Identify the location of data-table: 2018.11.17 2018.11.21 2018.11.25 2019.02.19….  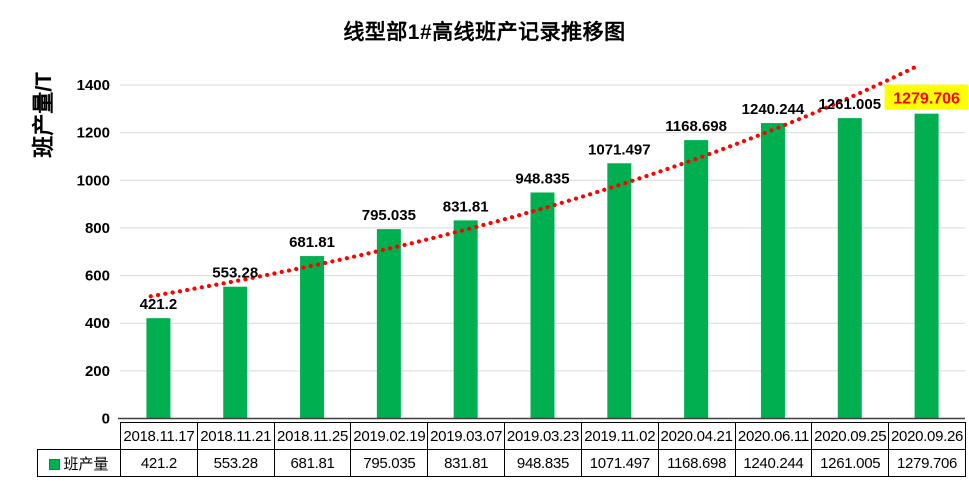
(501, 449).